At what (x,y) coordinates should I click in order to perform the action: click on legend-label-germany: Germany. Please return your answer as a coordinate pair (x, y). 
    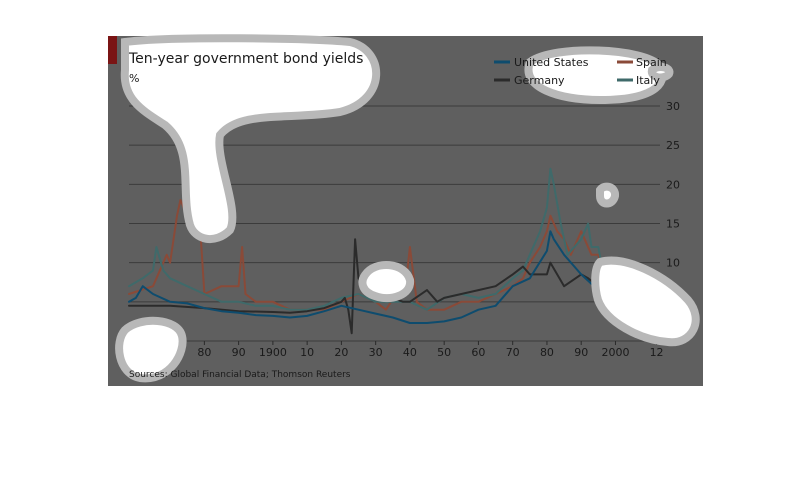
    Looking at the image, I should click on (539, 80).